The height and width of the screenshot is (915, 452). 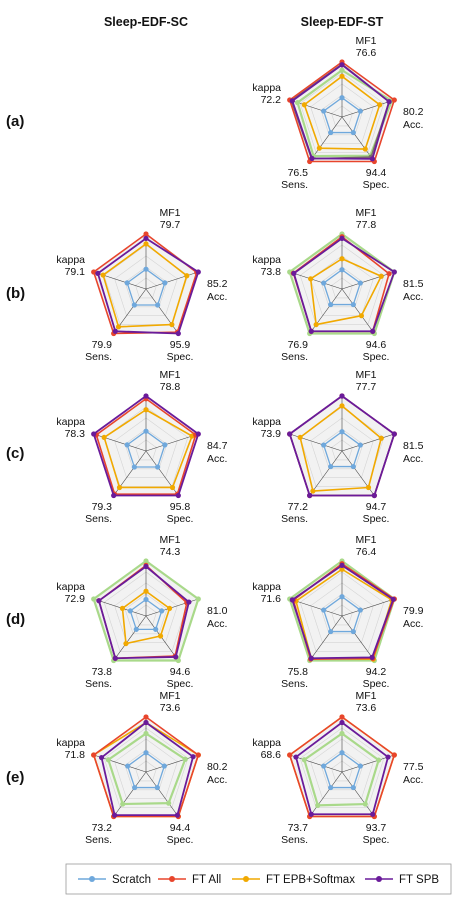 What do you see at coordinates (75, 755) in the screenshot?
I see `axis-value-kappa: 71.8` at bounding box center [75, 755].